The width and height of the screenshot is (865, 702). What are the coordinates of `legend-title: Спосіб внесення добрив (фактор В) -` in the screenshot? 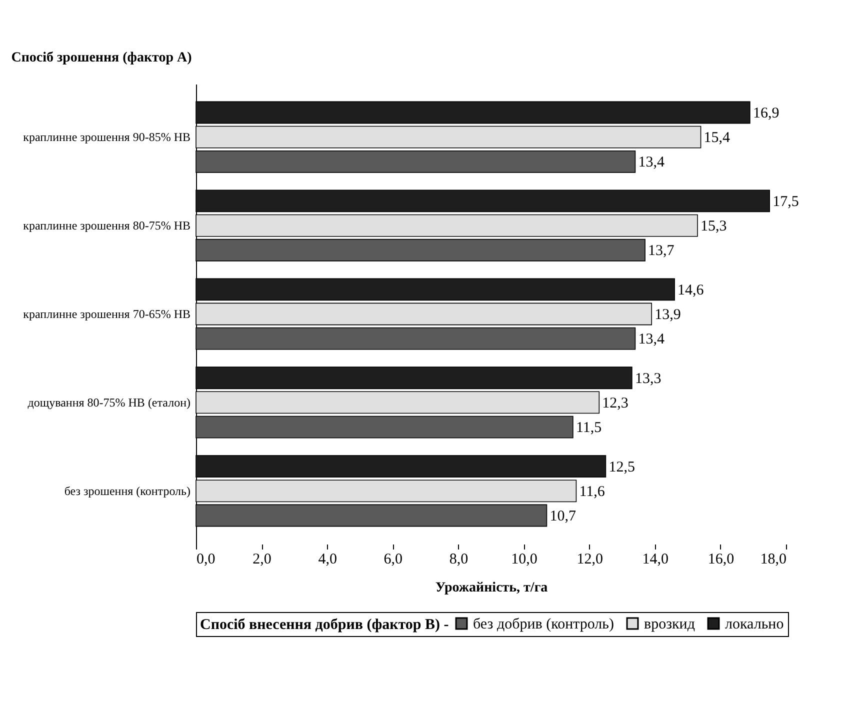 It's located at (324, 625).